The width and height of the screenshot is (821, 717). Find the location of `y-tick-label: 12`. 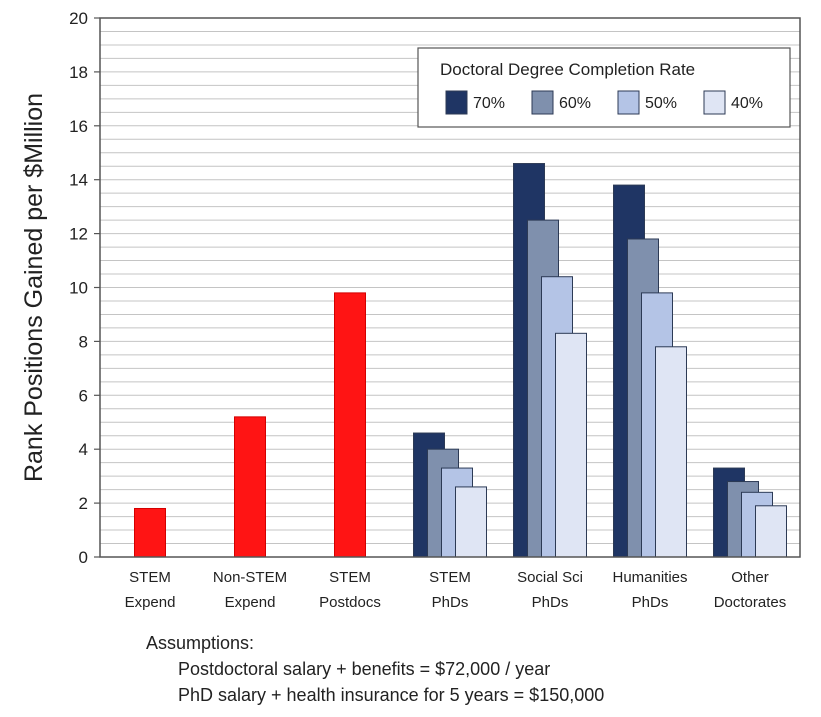

y-tick-label: 12 is located at coordinates (78, 234).